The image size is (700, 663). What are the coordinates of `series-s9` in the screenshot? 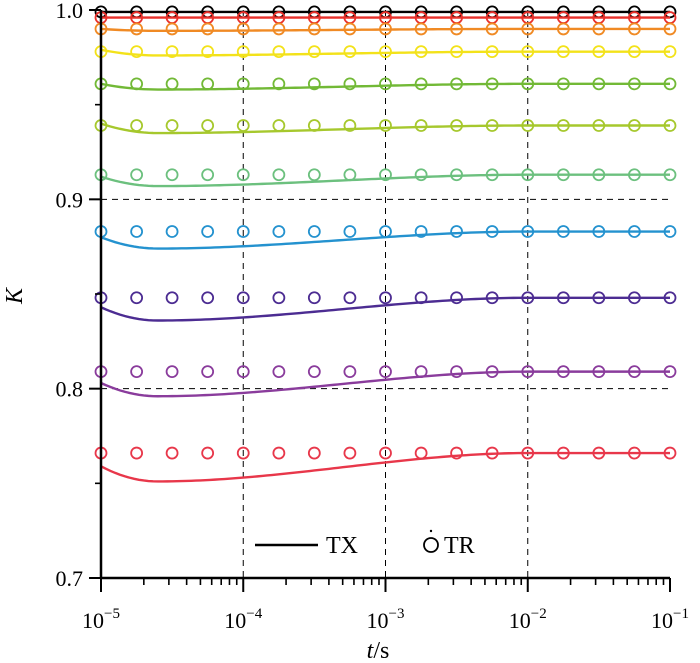 It's located at (385, 306).